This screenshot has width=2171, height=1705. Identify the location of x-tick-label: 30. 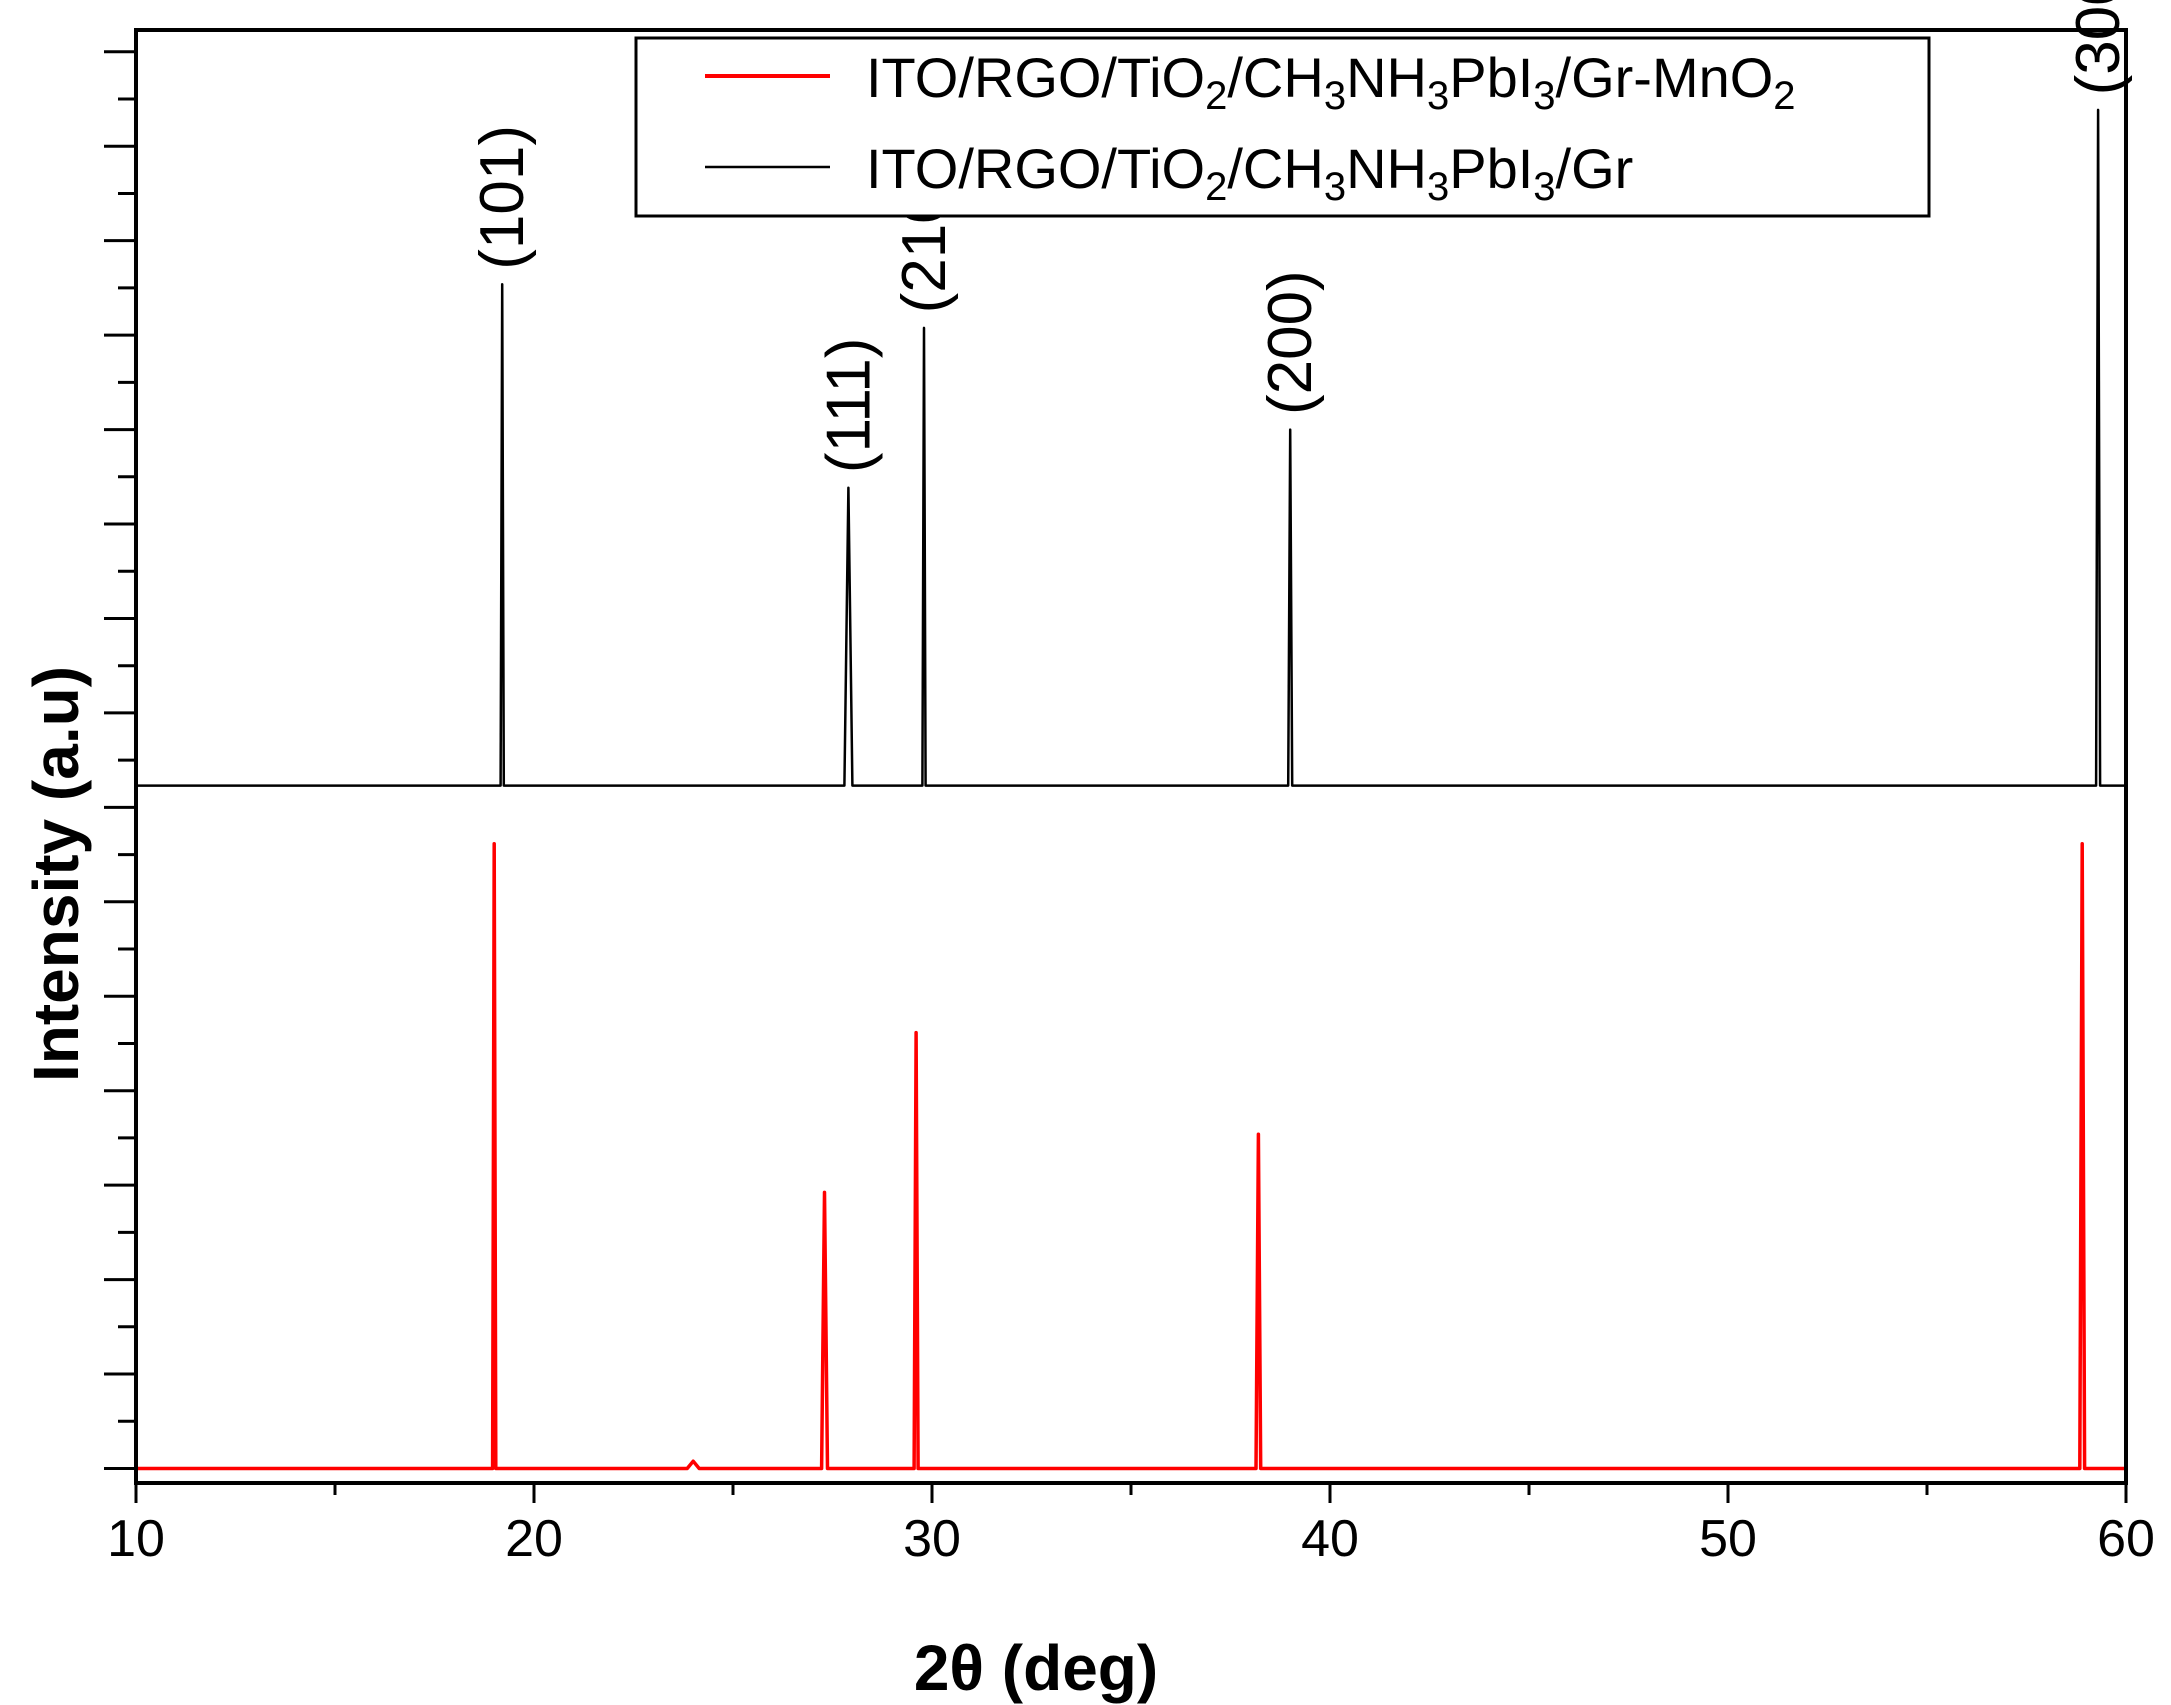
(932, 1539).